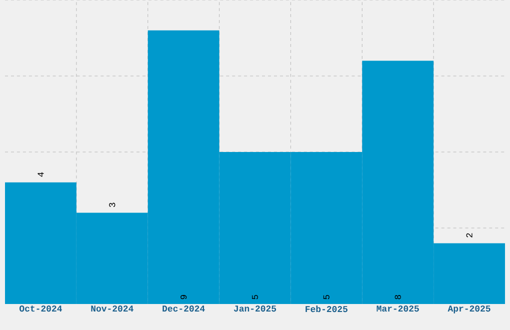 The width and height of the screenshot is (510, 330). Describe the element at coordinates (183, 297) in the screenshot. I see `data-label: 9` at that location.